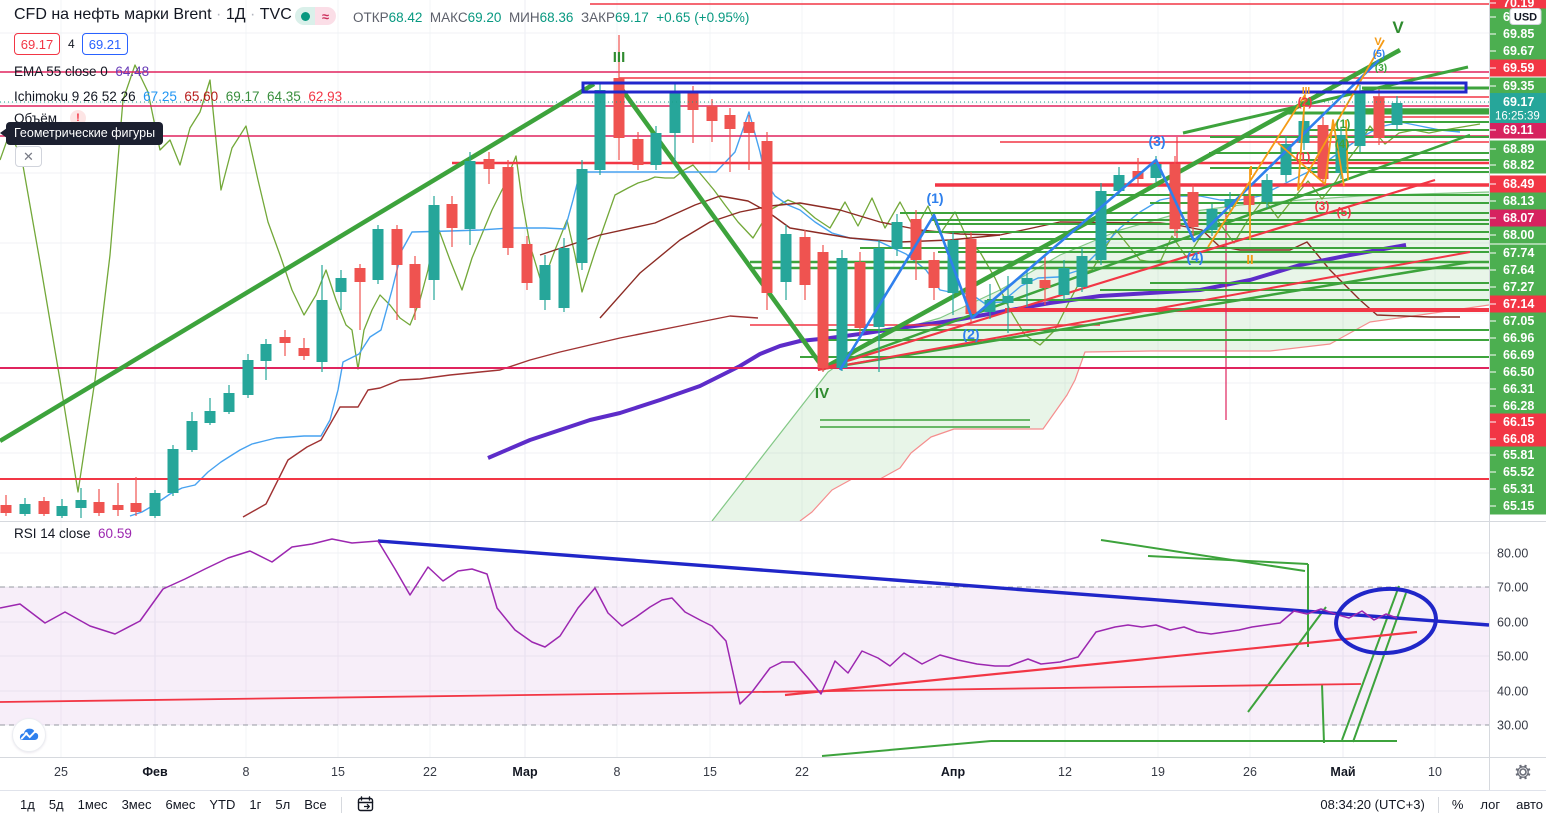  Describe the element at coordinates (1517, 117) in the screenshot. I see `svg-text: 16:25:39` at that location.